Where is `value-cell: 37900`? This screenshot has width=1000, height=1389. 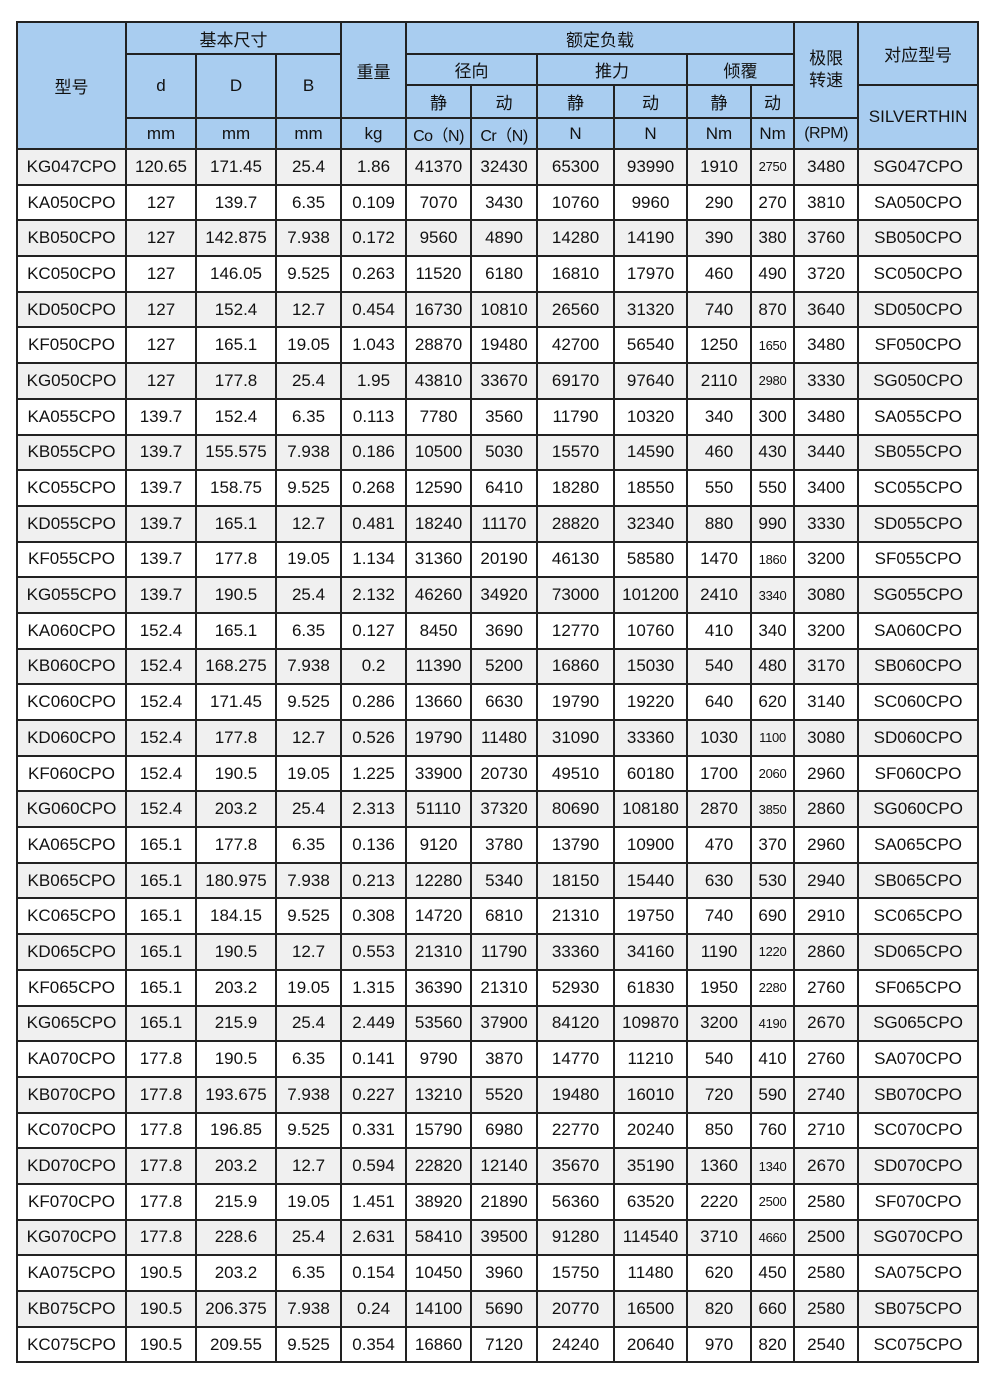 value-cell: 37900 is located at coordinates (504, 1023).